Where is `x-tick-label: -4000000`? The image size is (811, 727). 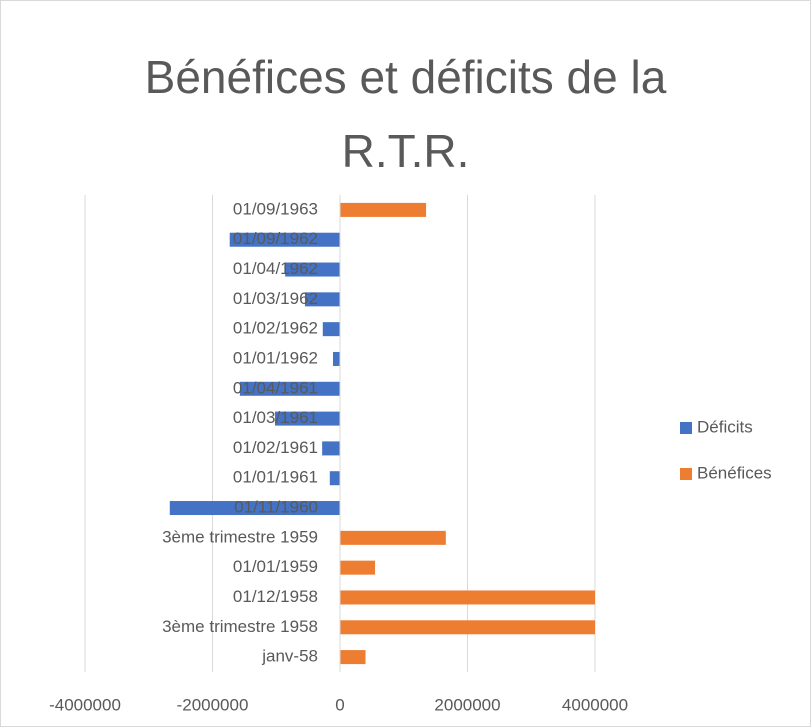 x-tick-label: -4000000 is located at coordinates (85, 704).